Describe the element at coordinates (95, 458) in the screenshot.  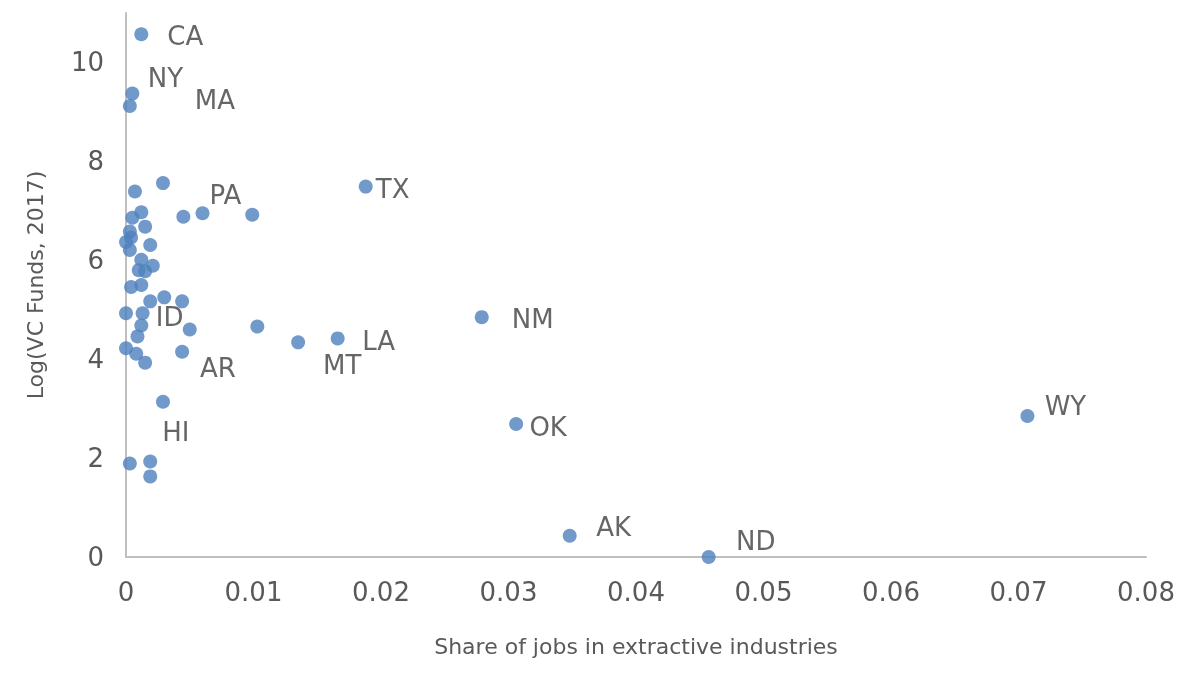
I see `y-tick-label: 2` at that location.